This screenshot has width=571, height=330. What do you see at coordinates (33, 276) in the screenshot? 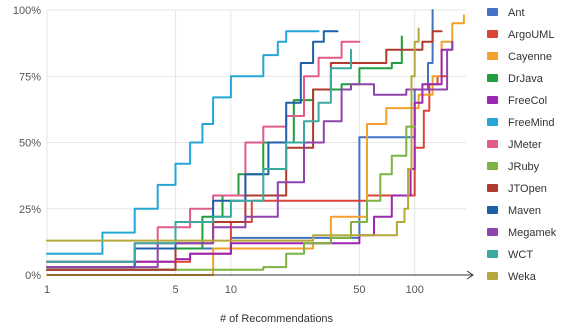
I see `y-tick-label: 0%` at bounding box center [33, 276].